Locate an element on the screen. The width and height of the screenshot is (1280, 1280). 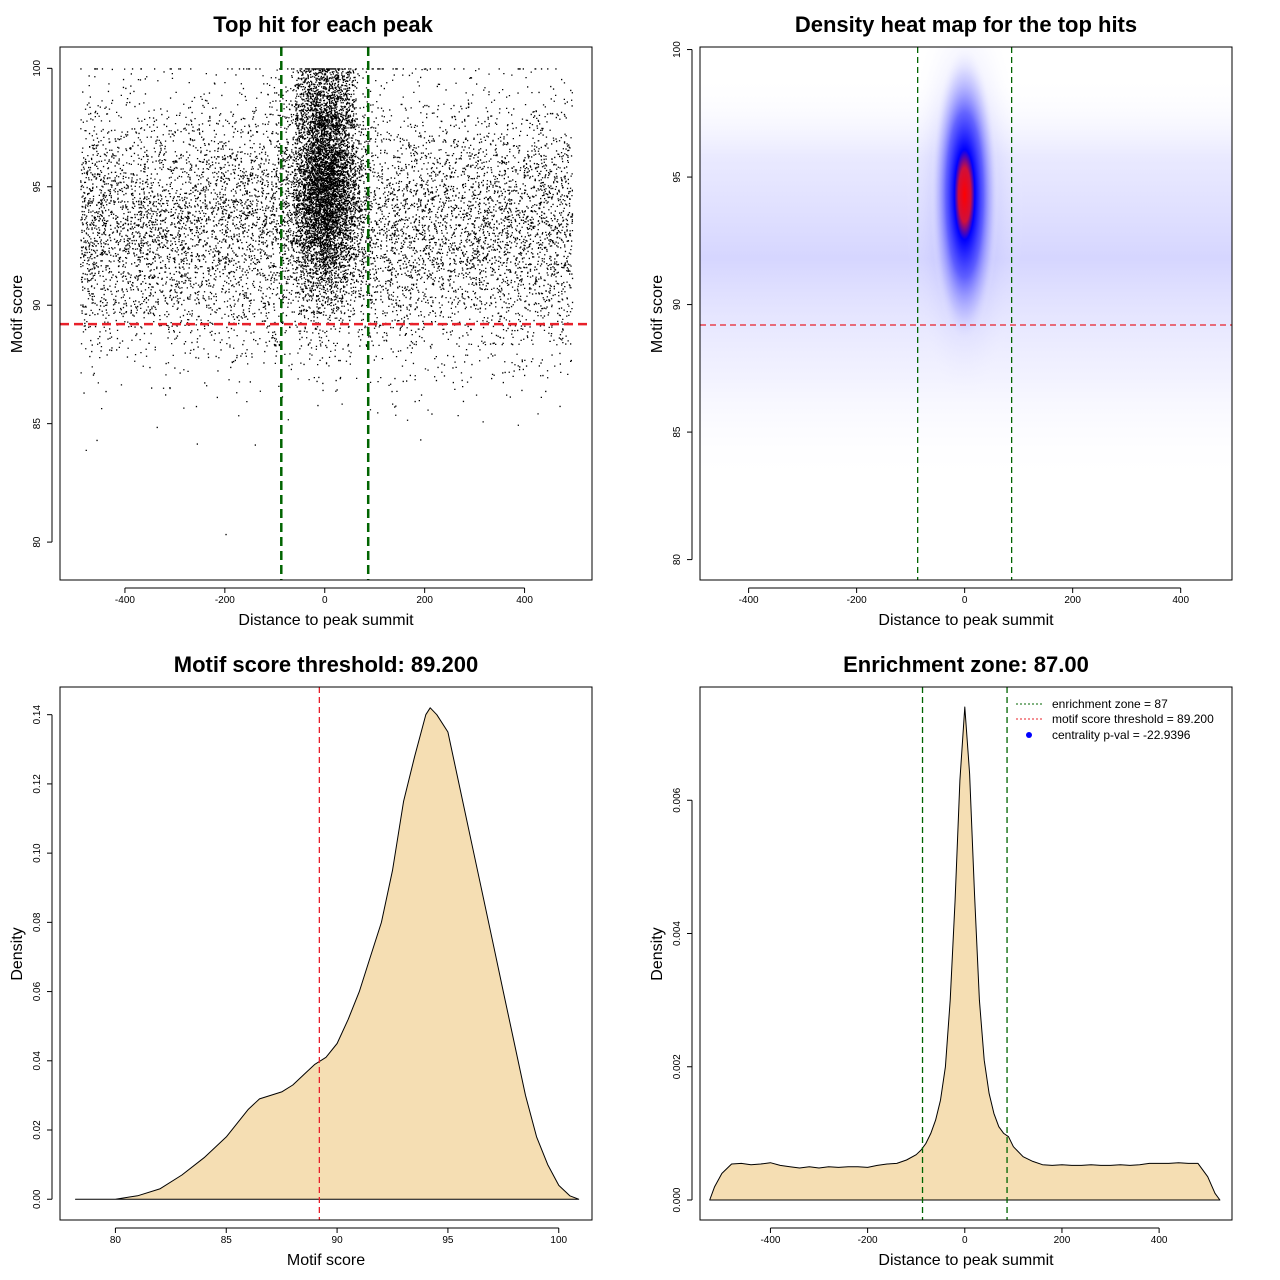
legend-entry-enrichment-zone: enrichment zone = 87 is located at coordinates (1092, 704).